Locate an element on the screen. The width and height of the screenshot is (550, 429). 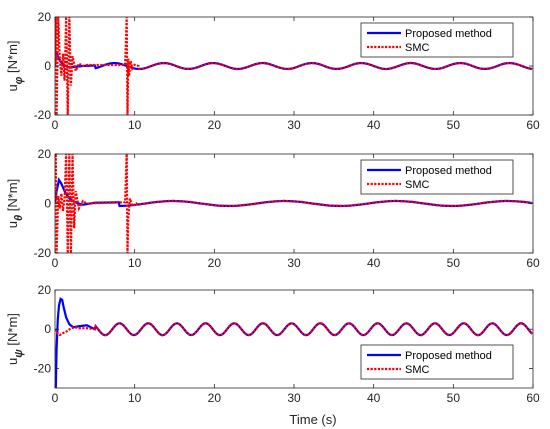
x-axis-label: Time (s) is located at coordinates (312, 419).